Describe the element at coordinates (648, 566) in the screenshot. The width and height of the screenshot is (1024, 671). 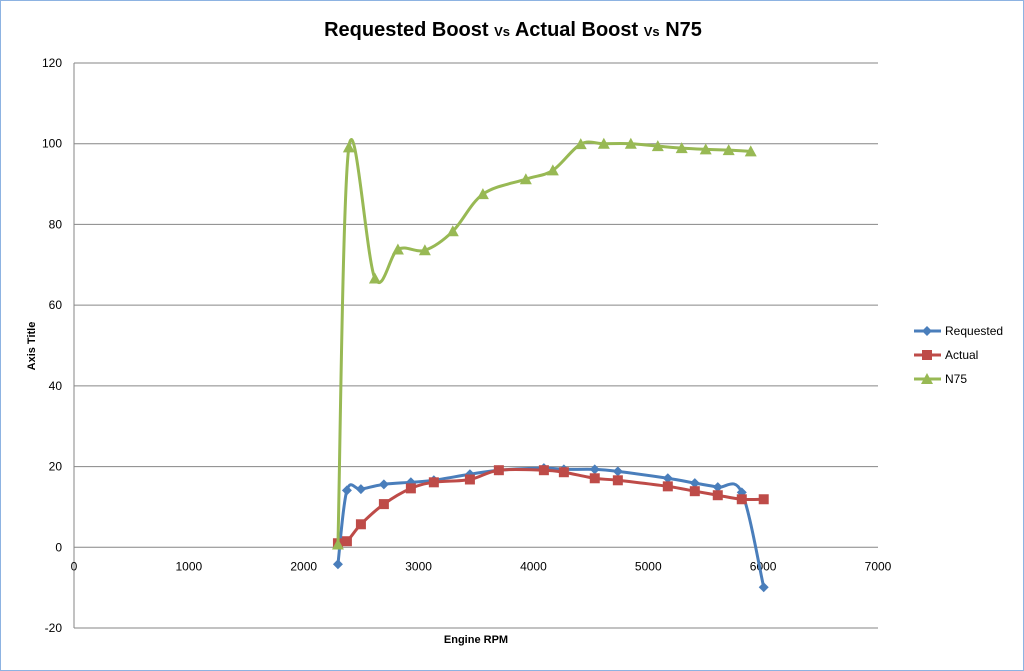
I see `x-tick-label: 5000` at that location.